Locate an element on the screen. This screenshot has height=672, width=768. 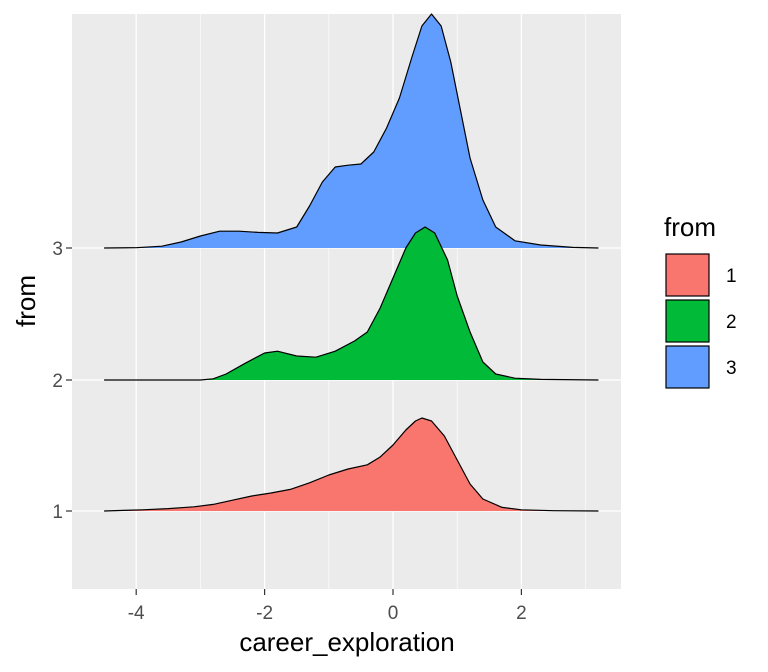
legend-label-3: 3 is located at coordinates (731, 368).